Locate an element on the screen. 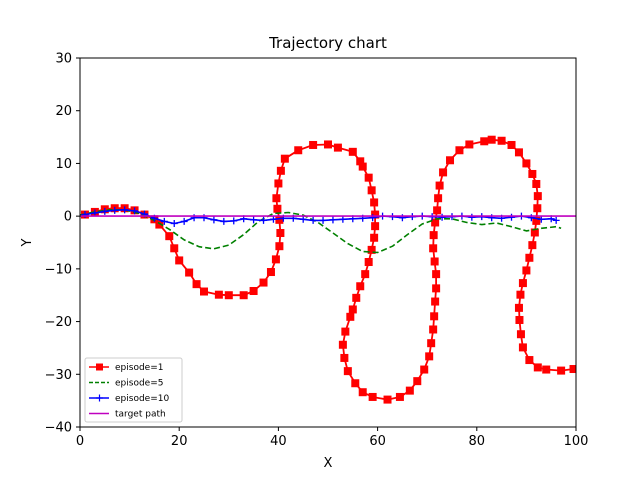 This screenshot has width=640, height=480. y-axis: −40 −30 −20 −10 0 10 20 30 is located at coordinates (62, 244).